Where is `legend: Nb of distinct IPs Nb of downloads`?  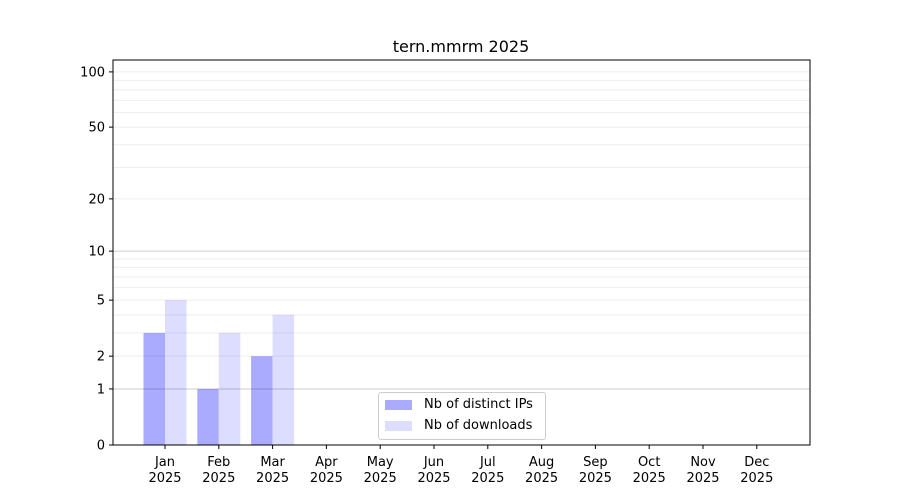
legend: Nb of distinct IPs Nb of downloads is located at coordinates (462, 416).